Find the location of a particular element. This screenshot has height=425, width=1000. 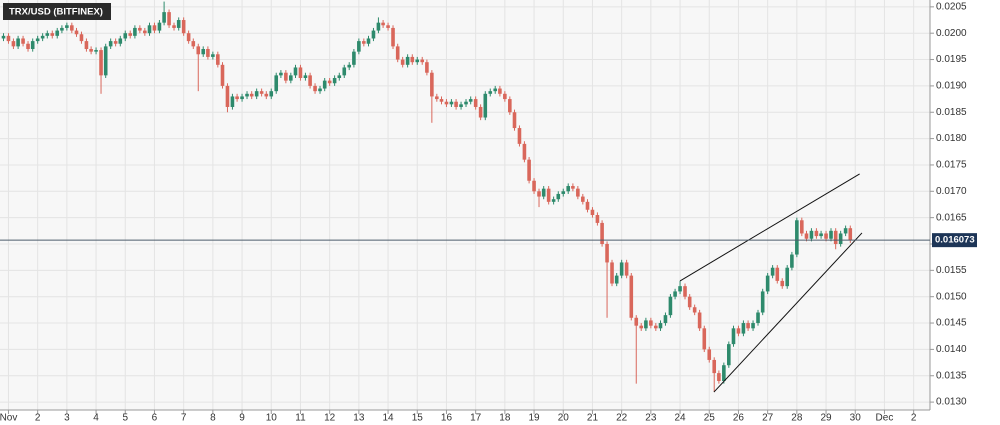

y-tick-label: 0.0135 is located at coordinates (951, 375).